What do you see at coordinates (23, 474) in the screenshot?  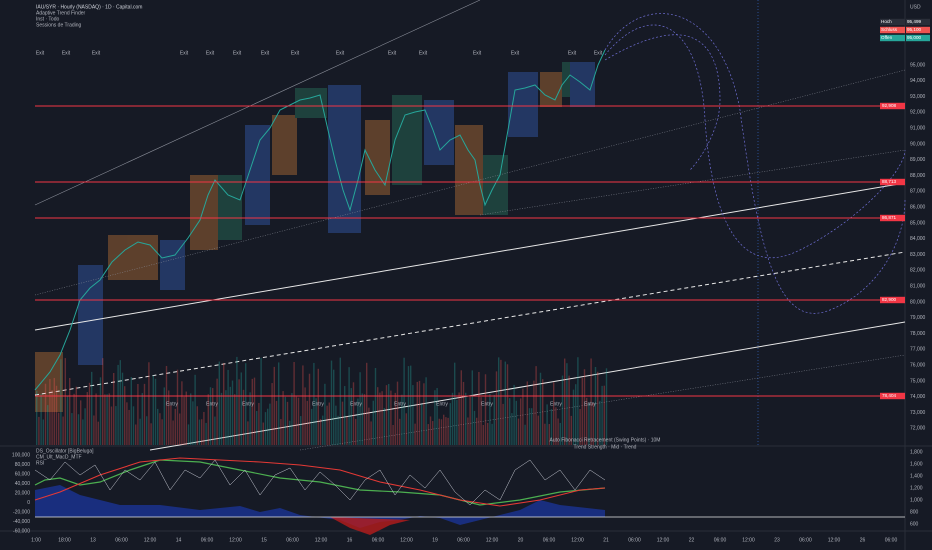 I see `osc-left-tick: 60,000` at bounding box center [23, 474].